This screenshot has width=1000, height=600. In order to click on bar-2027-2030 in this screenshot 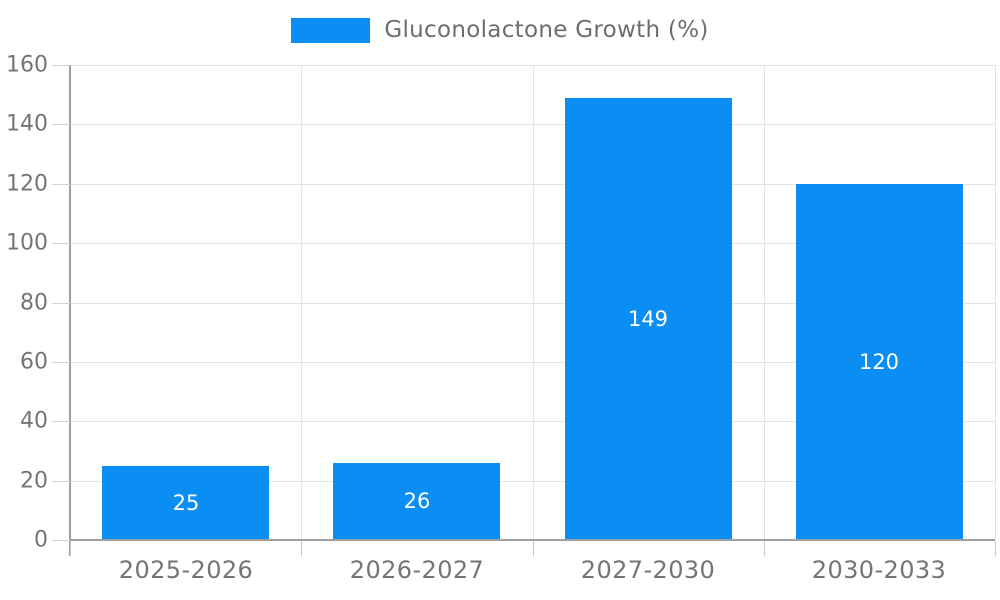, I will do `click(648, 319)`.